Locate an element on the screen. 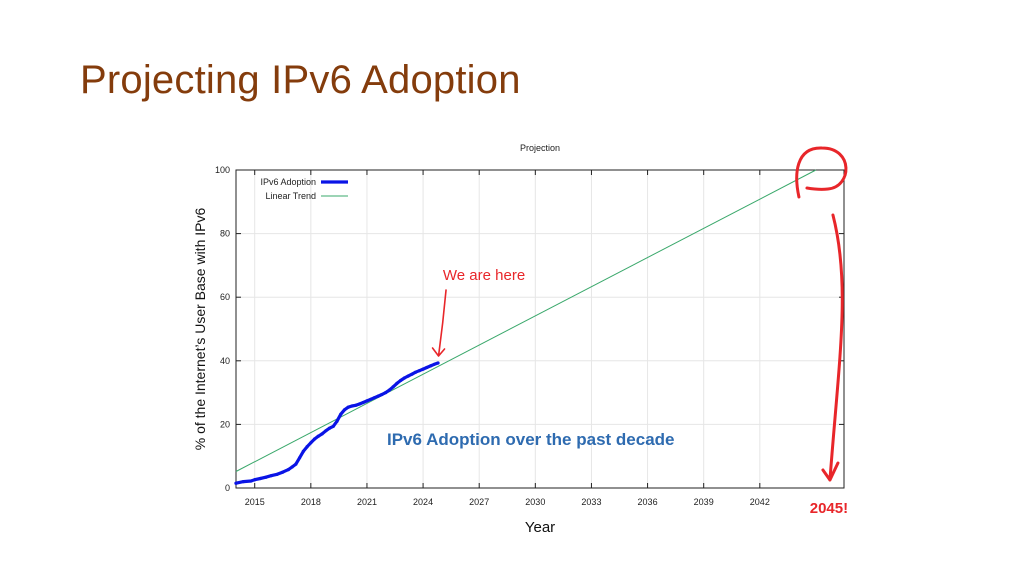  we-are-here-annotation: We are here is located at coordinates (484, 275).